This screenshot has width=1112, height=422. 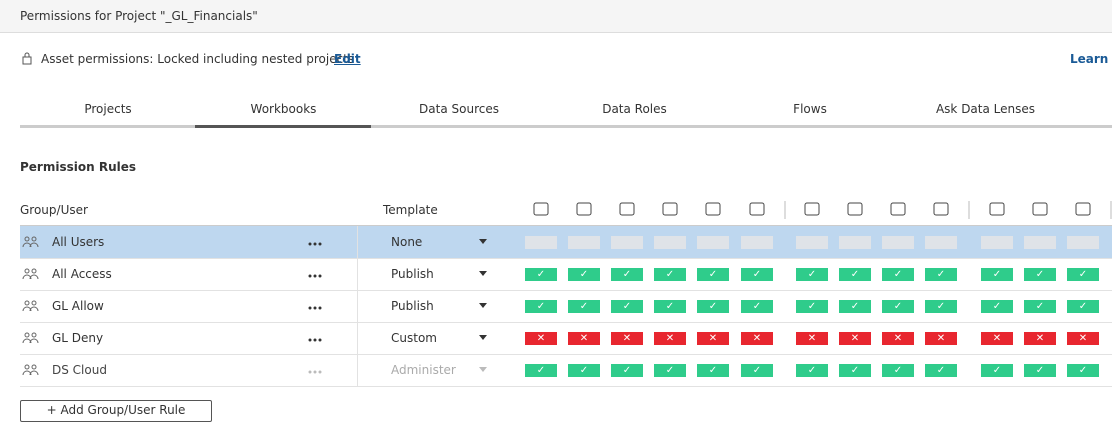 I want to click on learn-link: Learn more, so click(x=1091, y=59).